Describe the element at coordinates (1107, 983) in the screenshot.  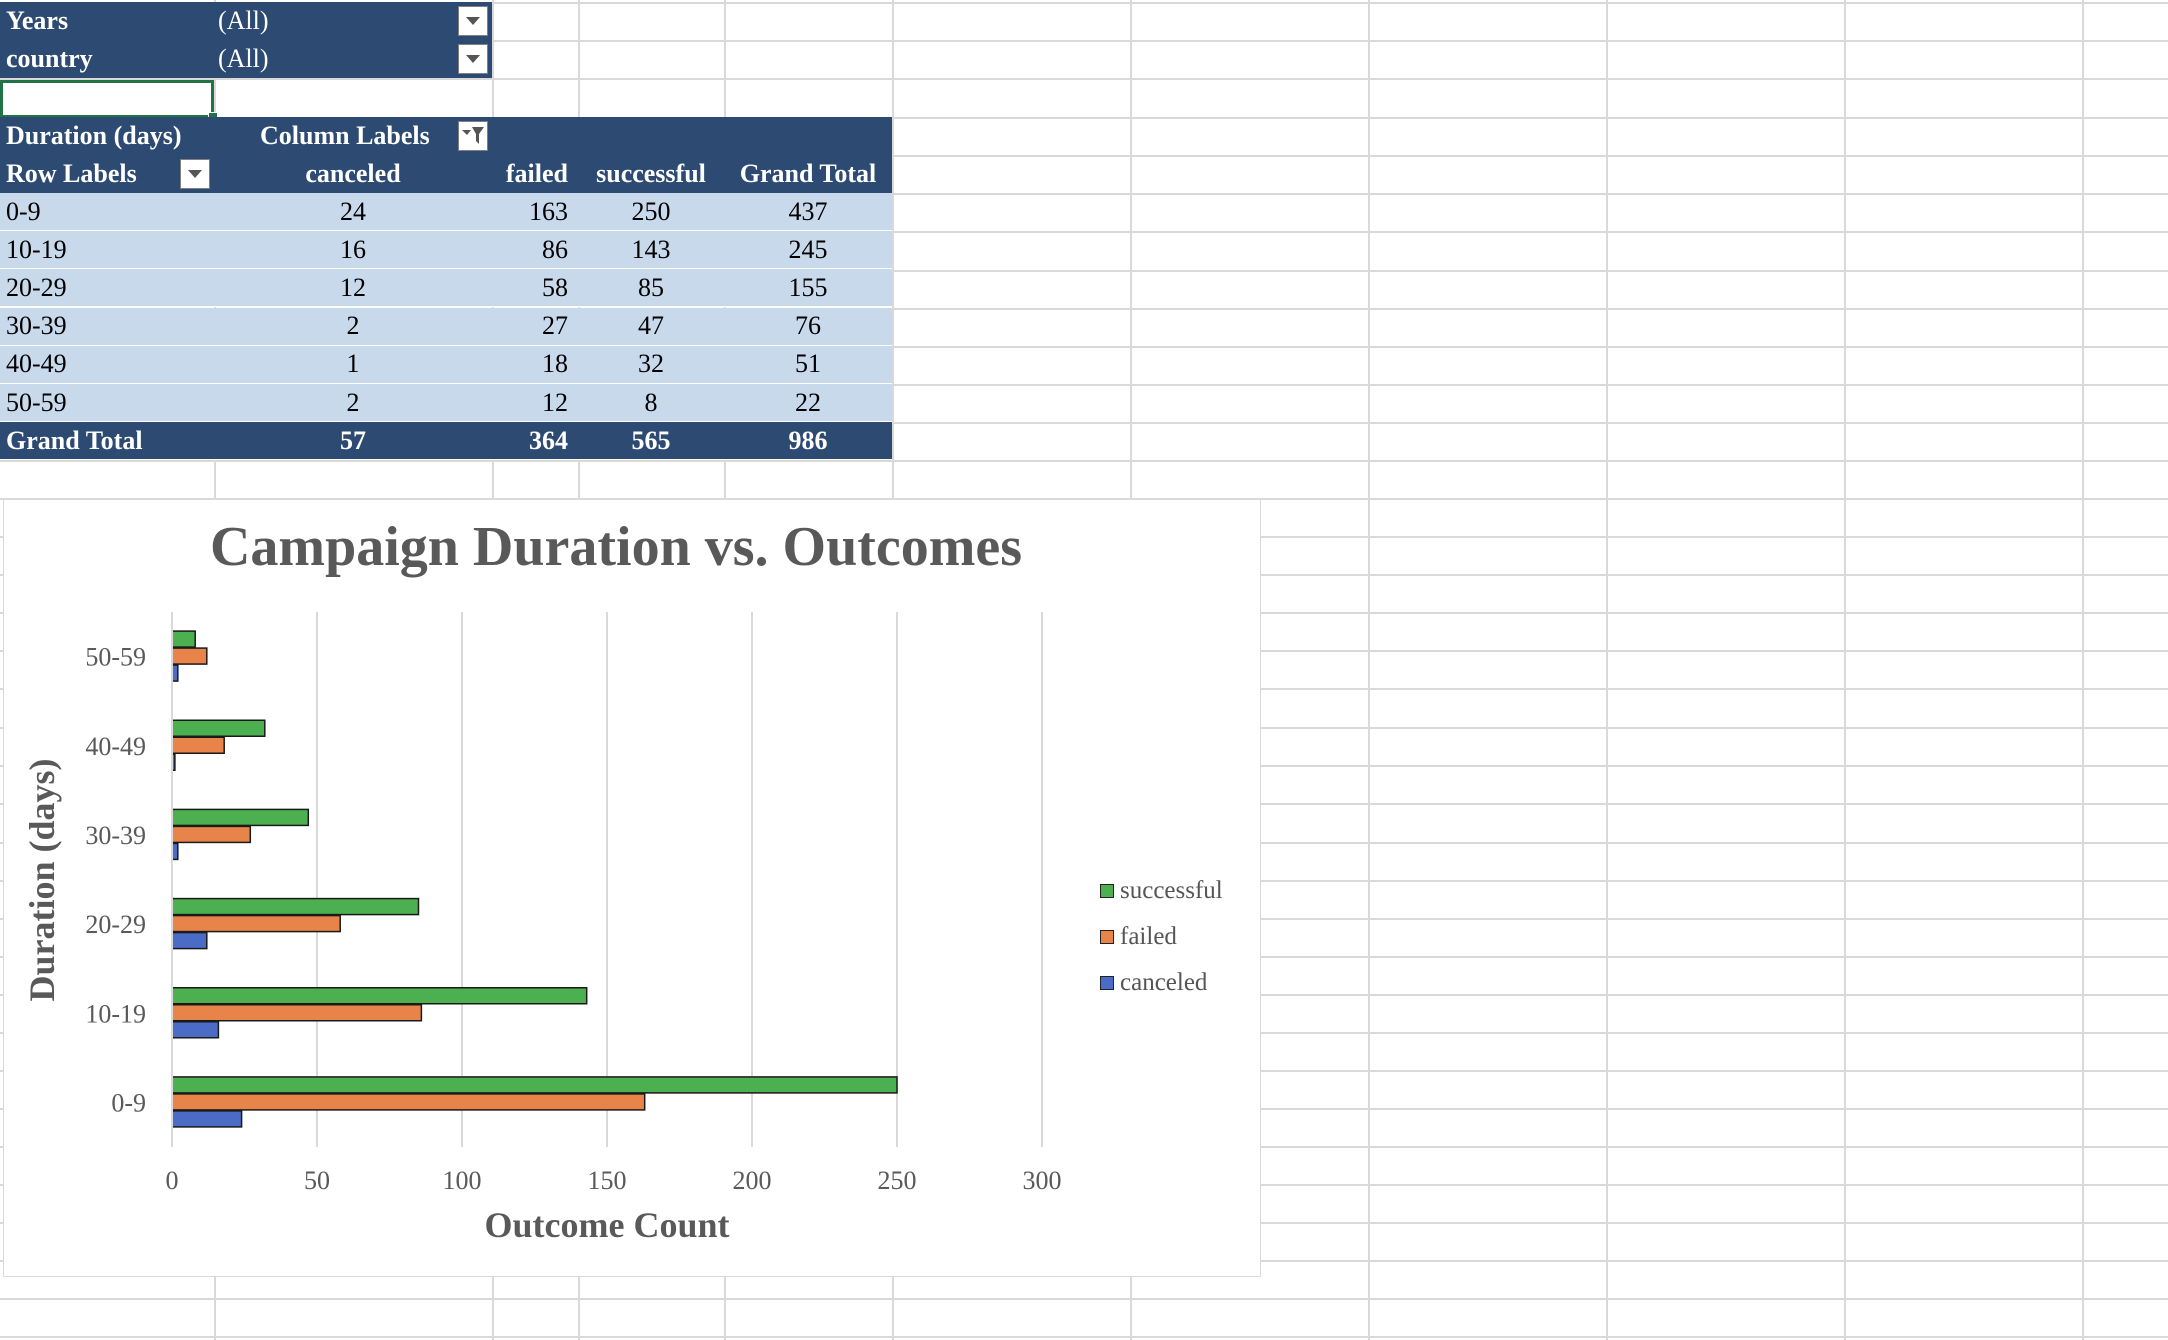
I see `legend-swatch-canceled` at that location.